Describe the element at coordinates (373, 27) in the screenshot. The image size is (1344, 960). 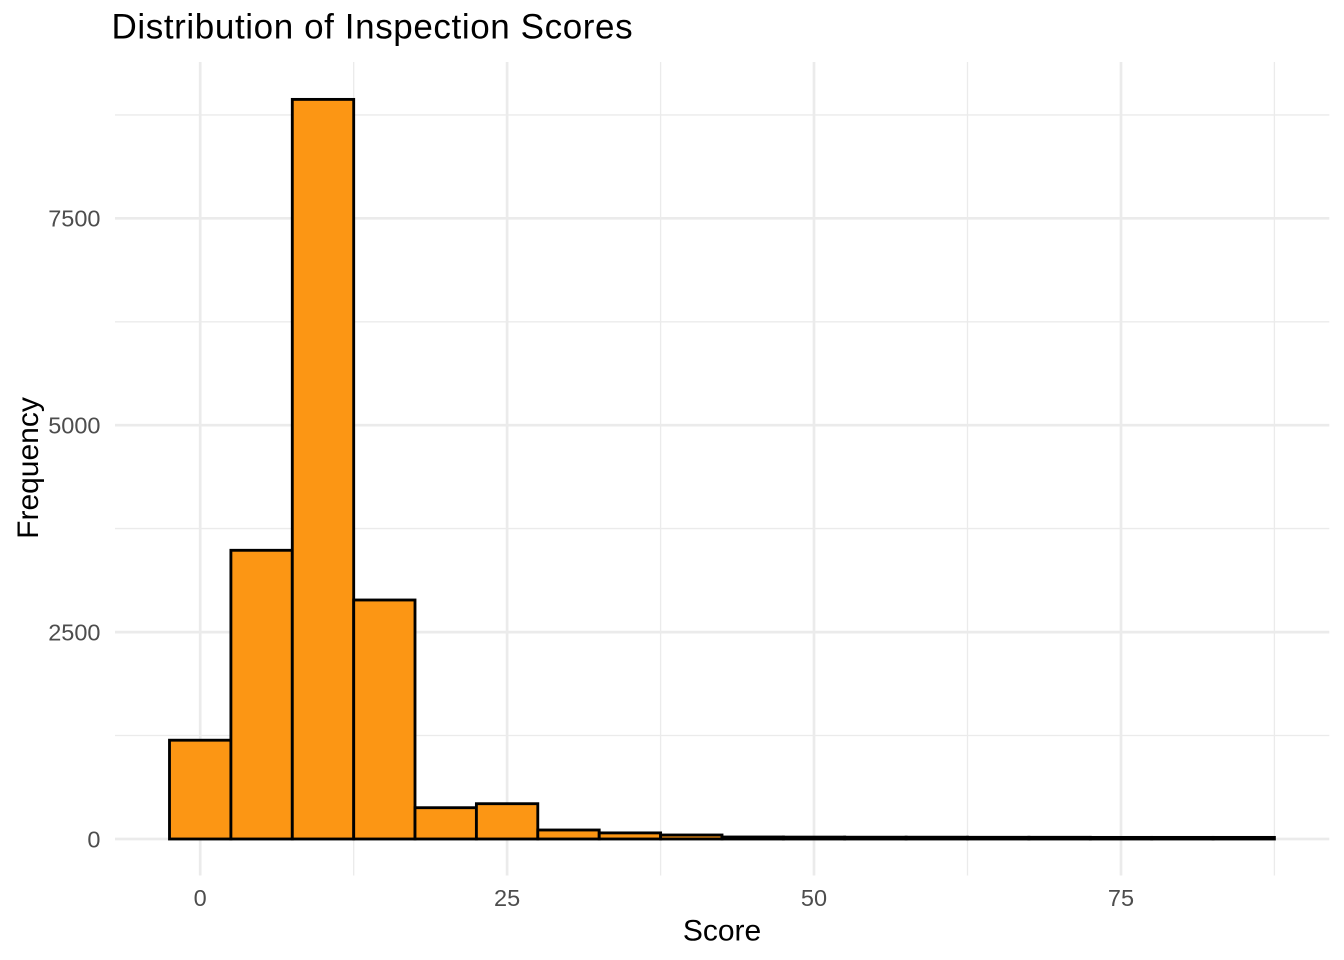
I see `svg-text:Distribution of Inspection Sco: Distribution of Inspection Scores` at that location.